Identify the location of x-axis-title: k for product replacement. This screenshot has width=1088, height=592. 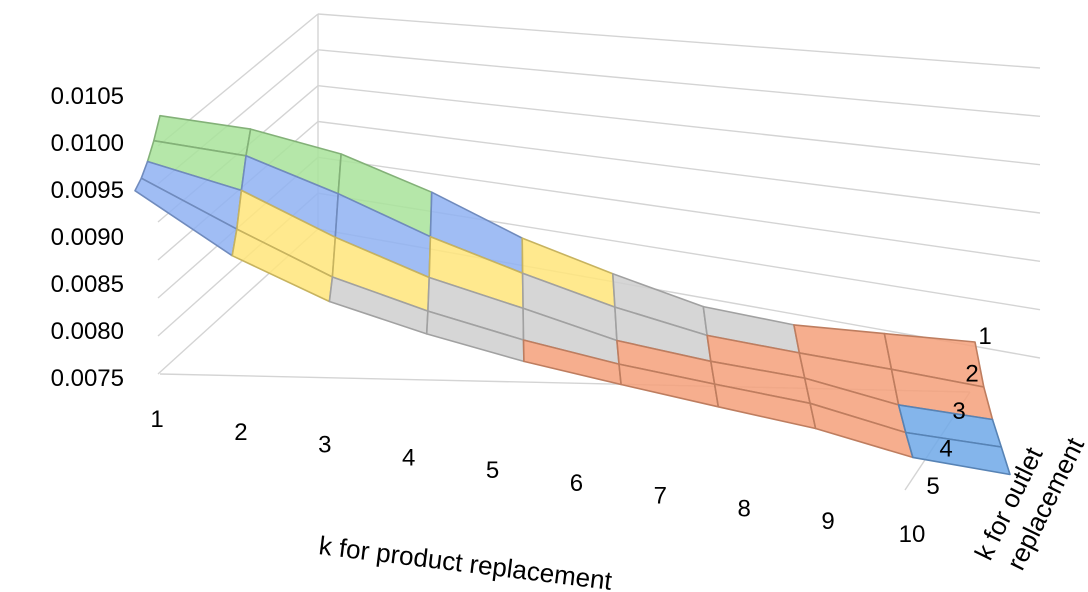
(465, 561).